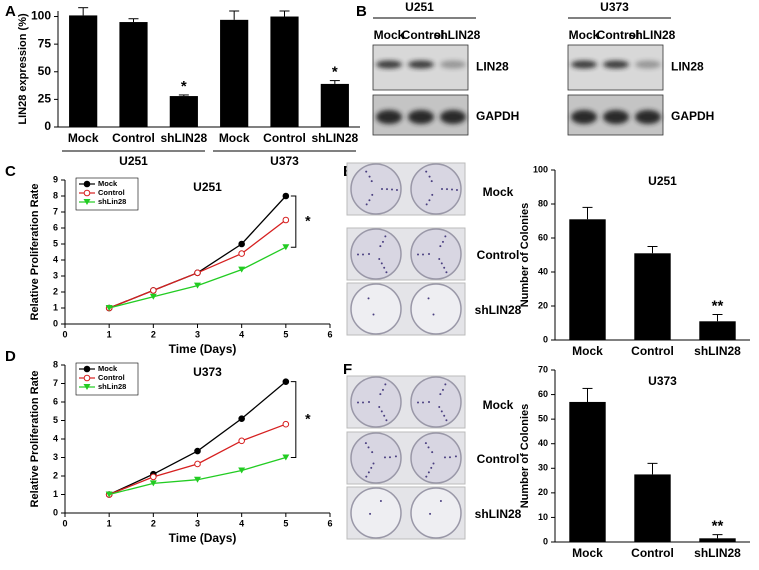  What do you see at coordinates (543, 203) in the screenshot?
I see `y-tick-label: 80` at bounding box center [543, 203].